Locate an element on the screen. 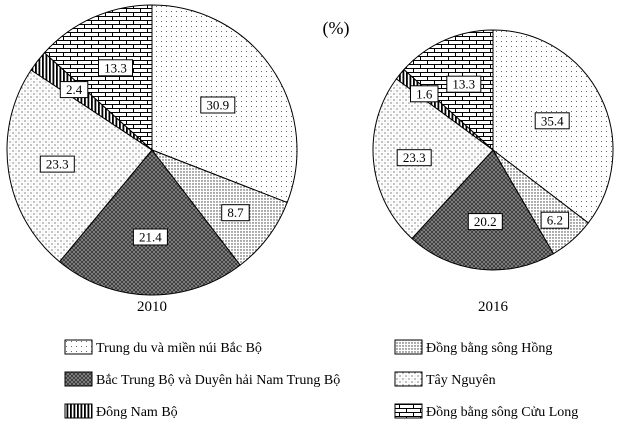  data-label-box-2016-bac-trung-bo-va-duyen-hai-nam-trung-bo is located at coordinates (485, 222).